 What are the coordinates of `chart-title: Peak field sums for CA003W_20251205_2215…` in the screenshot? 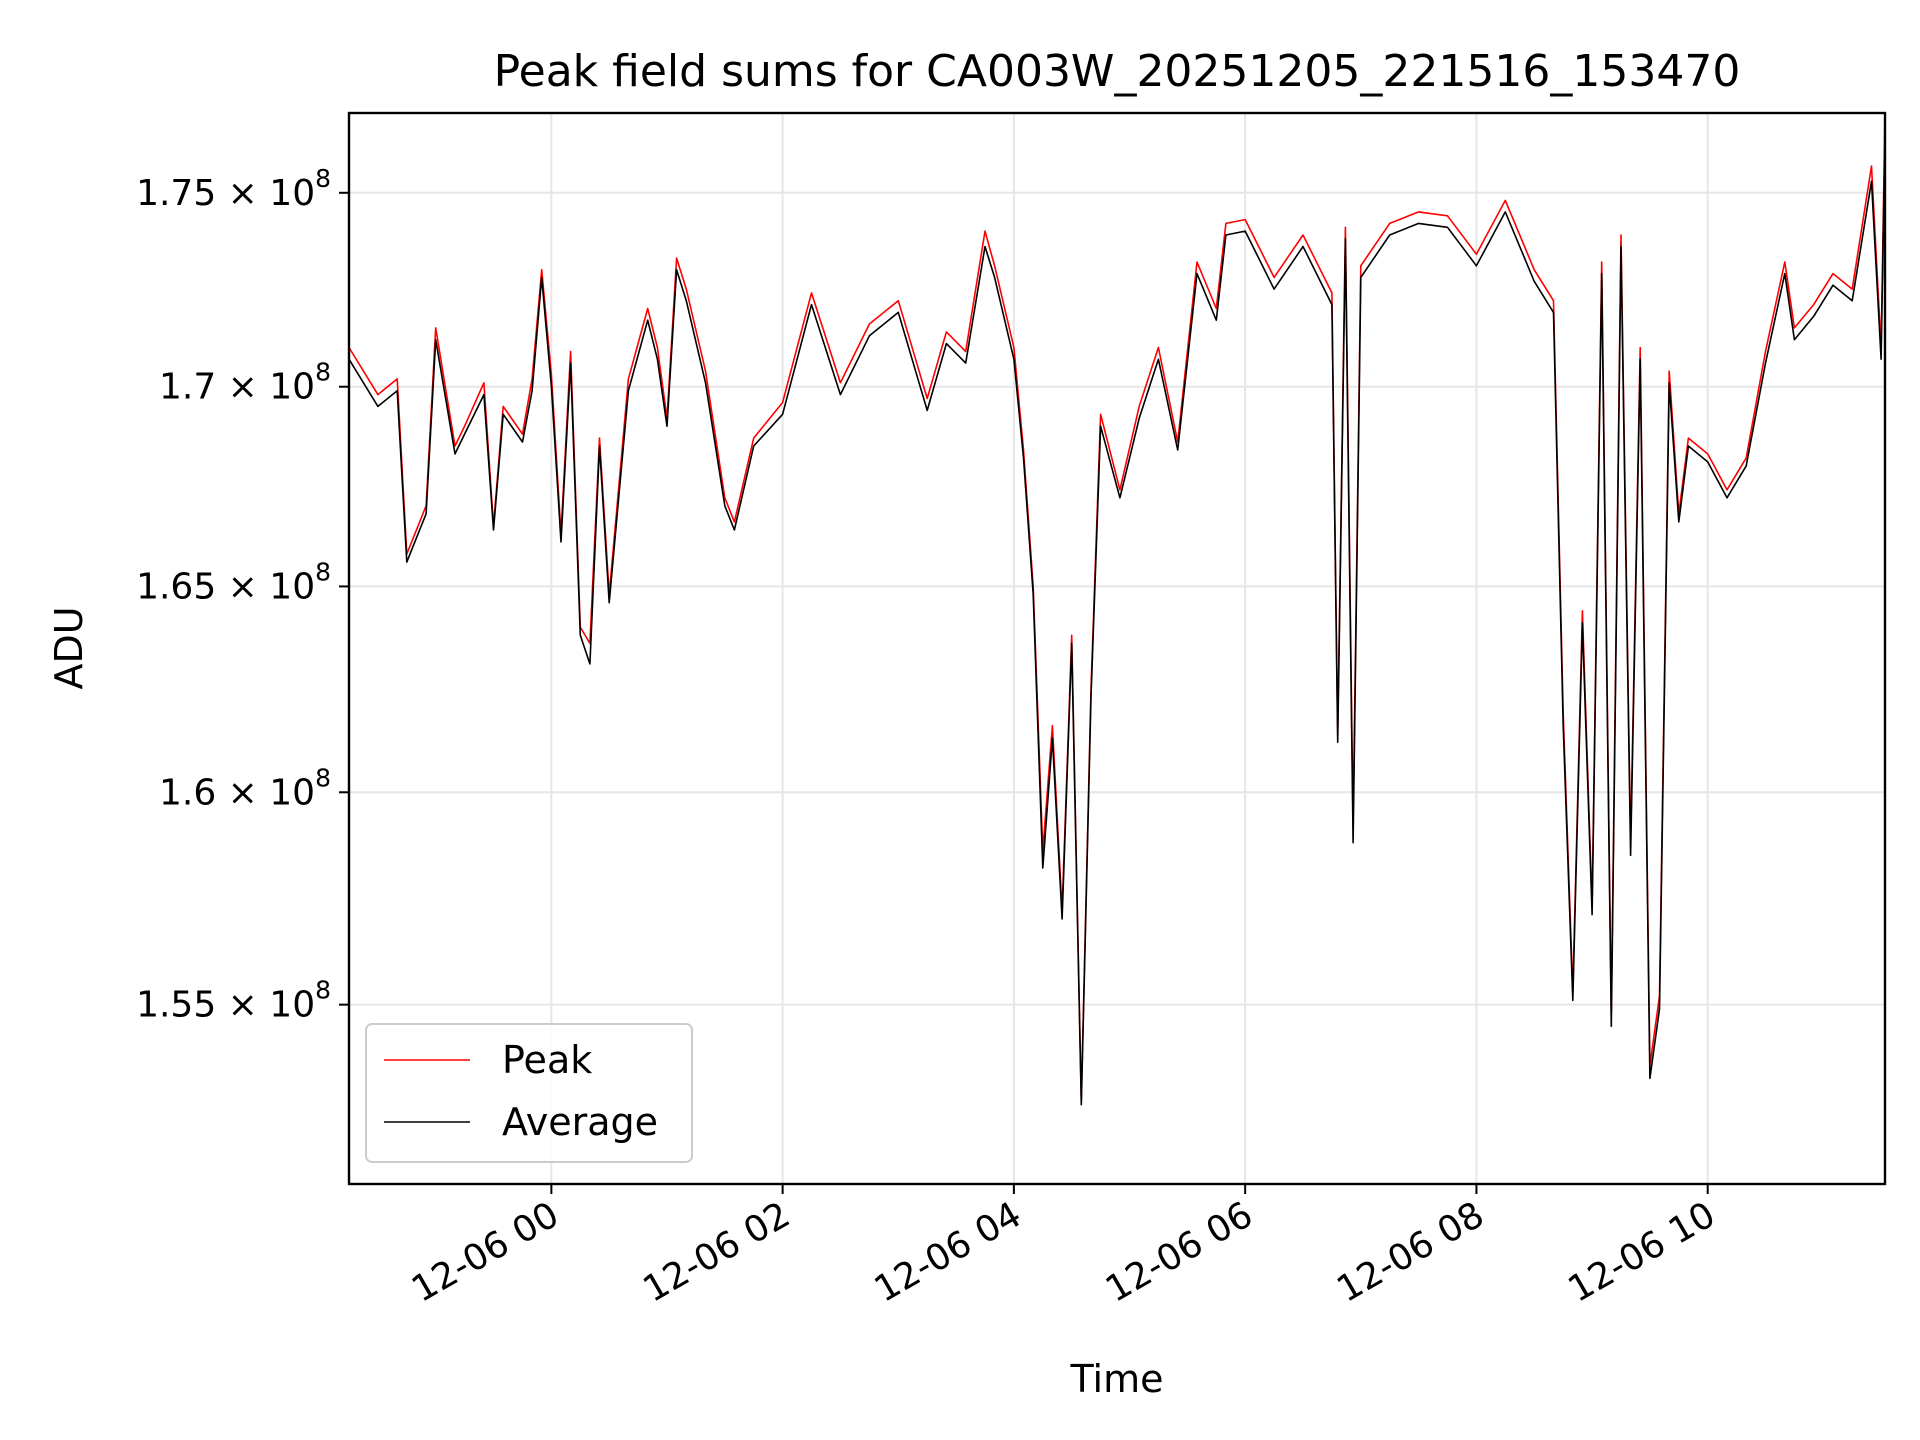 It's located at (1117, 71).